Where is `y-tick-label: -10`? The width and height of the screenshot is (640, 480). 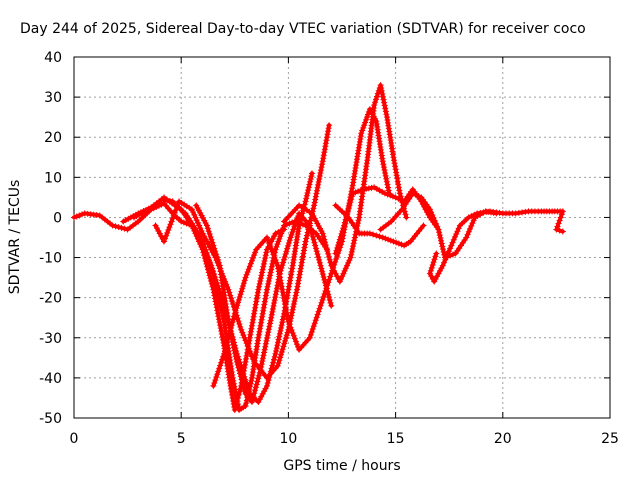
y-tick-label: -10 is located at coordinates (50, 259).